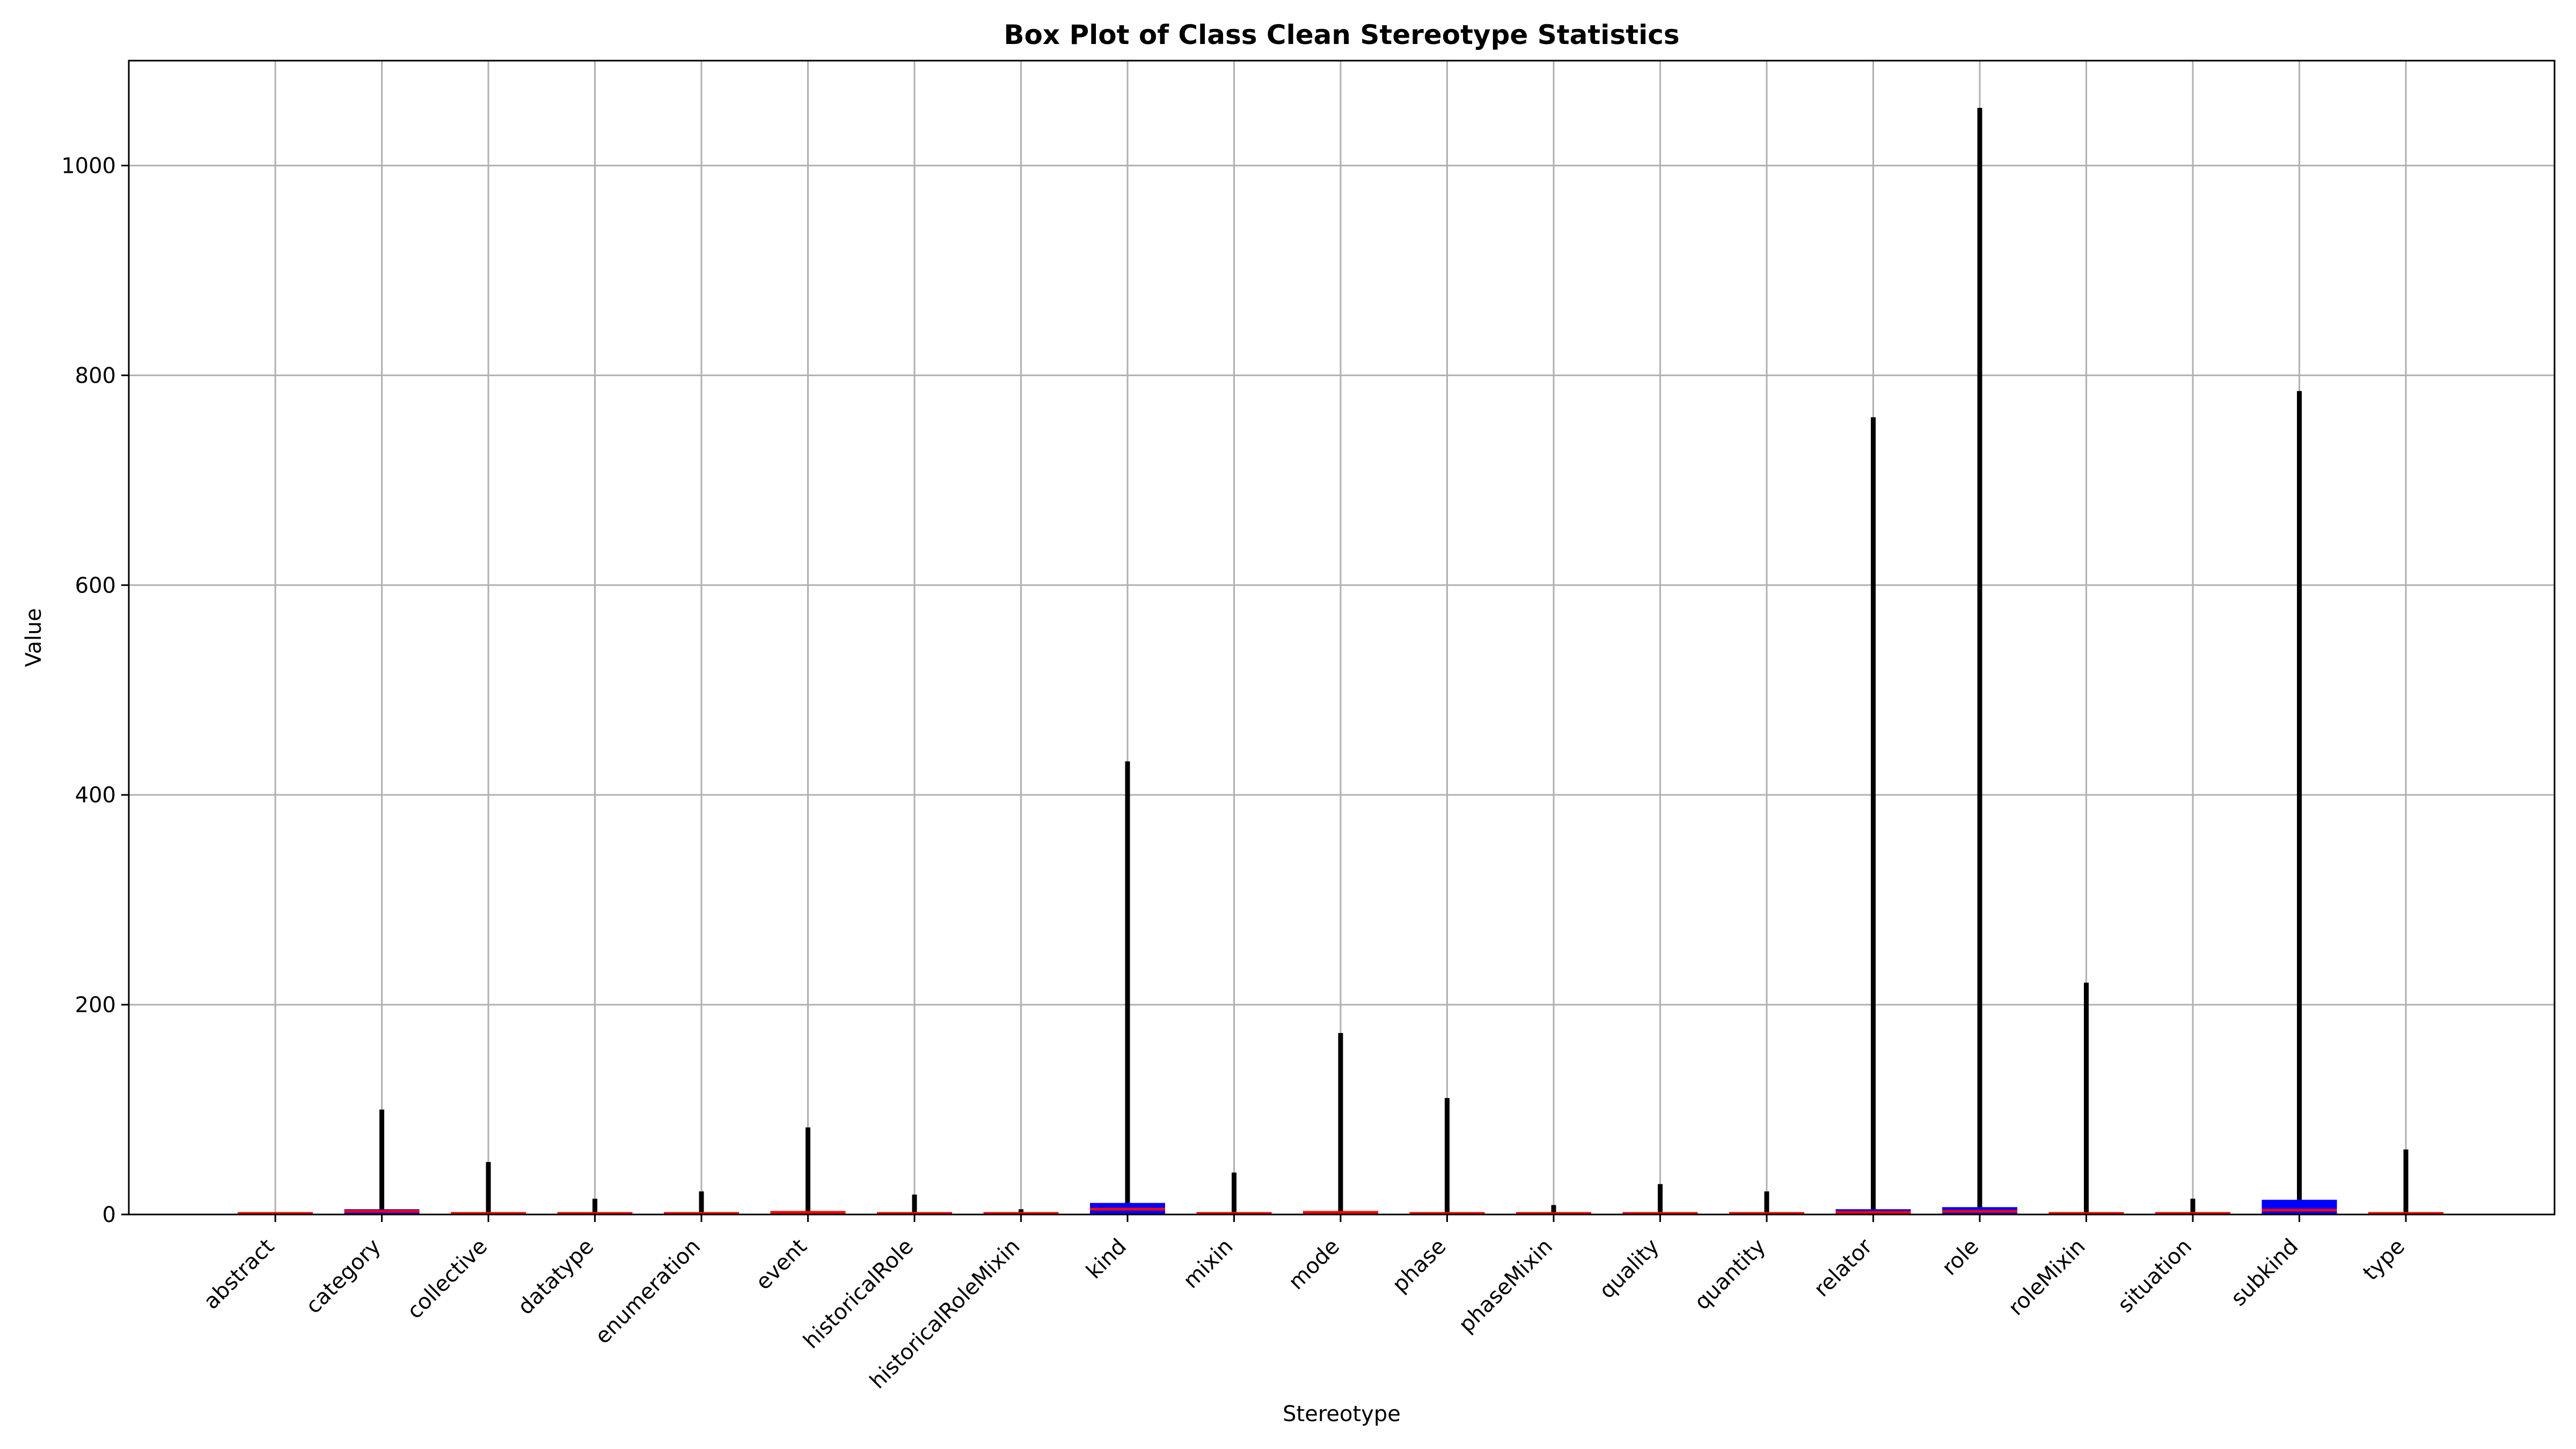  Describe the element at coordinates (95, 375) in the screenshot. I see `y-tick-label: 800` at that location.